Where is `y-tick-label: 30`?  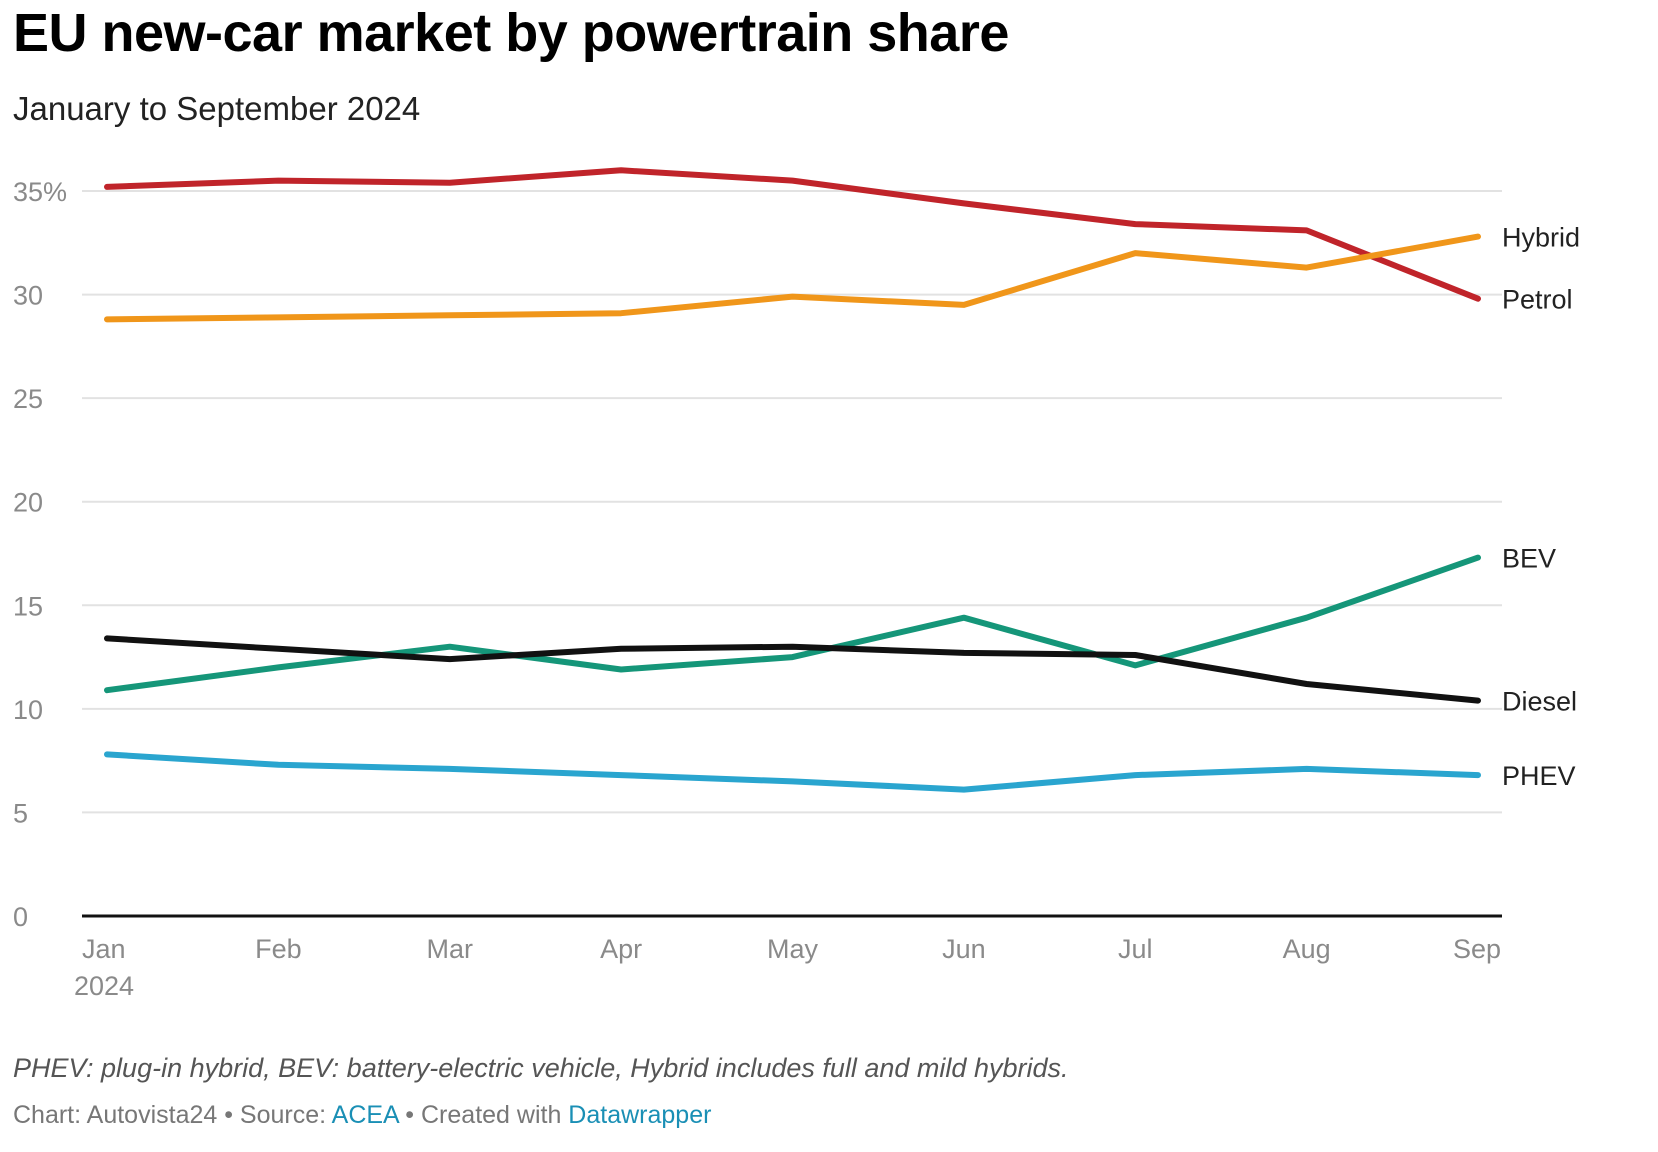
y-tick-label: 30 is located at coordinates (28, 296).